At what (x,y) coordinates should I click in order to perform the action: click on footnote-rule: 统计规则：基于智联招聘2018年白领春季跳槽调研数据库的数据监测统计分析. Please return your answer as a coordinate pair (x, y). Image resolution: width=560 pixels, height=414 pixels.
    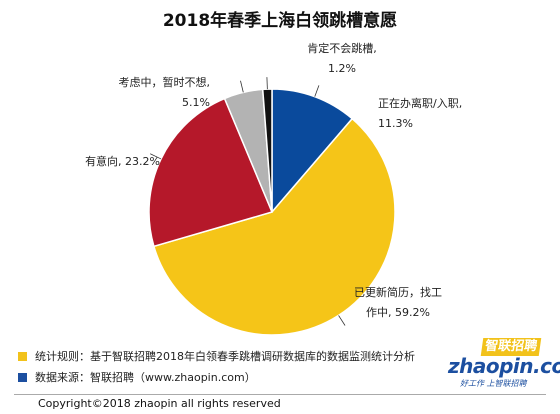
    Looking at the image, I should click on (216, 357).